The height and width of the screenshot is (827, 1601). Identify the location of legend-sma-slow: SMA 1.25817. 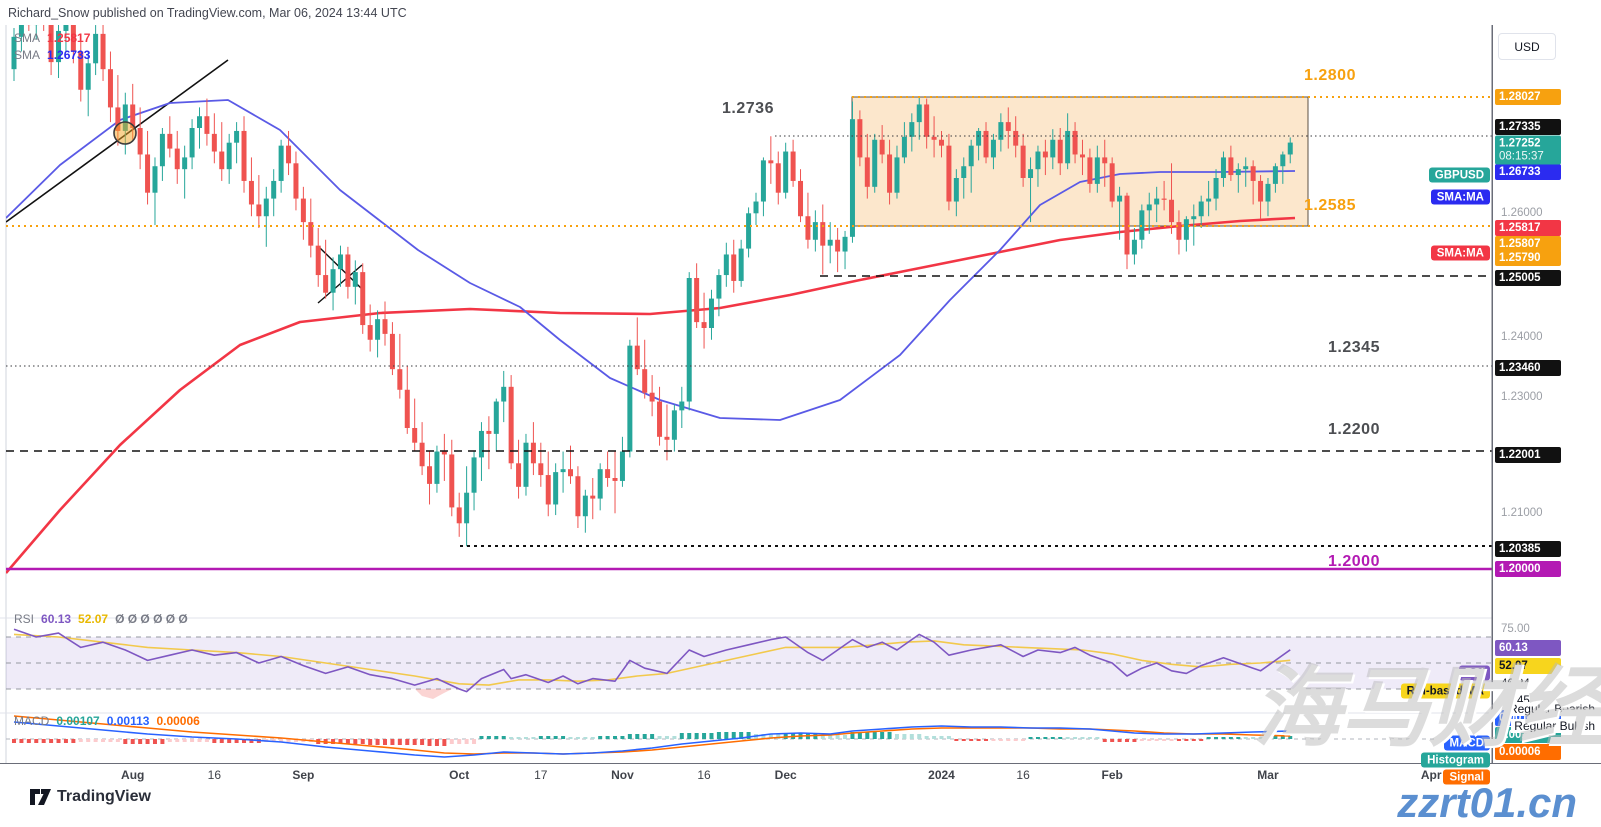
(55, 38).